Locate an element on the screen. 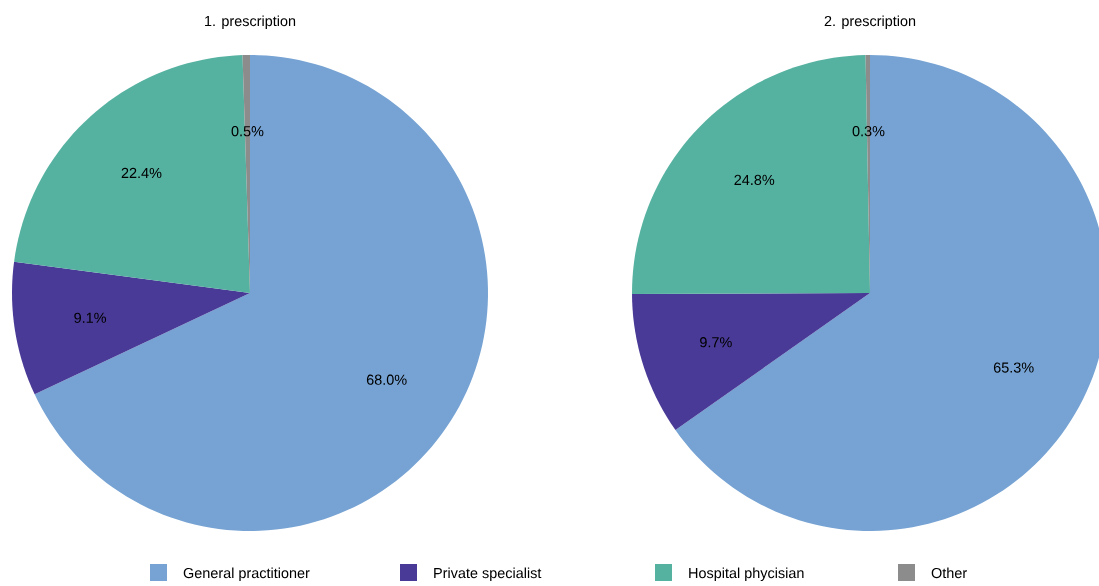 The height and width of the screenshot is (586, 1099). legend-label: Hospital phycisian is located at coordinates (746, 574).